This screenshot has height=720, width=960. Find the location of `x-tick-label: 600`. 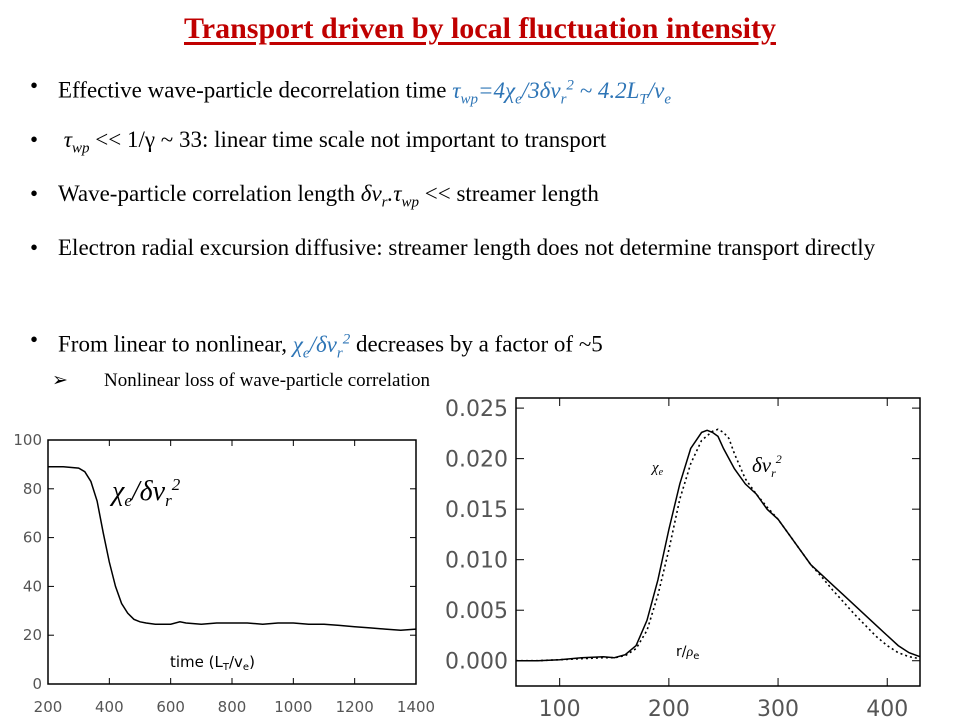

x-tick-label: 600 is located at coordinates (170, 707).